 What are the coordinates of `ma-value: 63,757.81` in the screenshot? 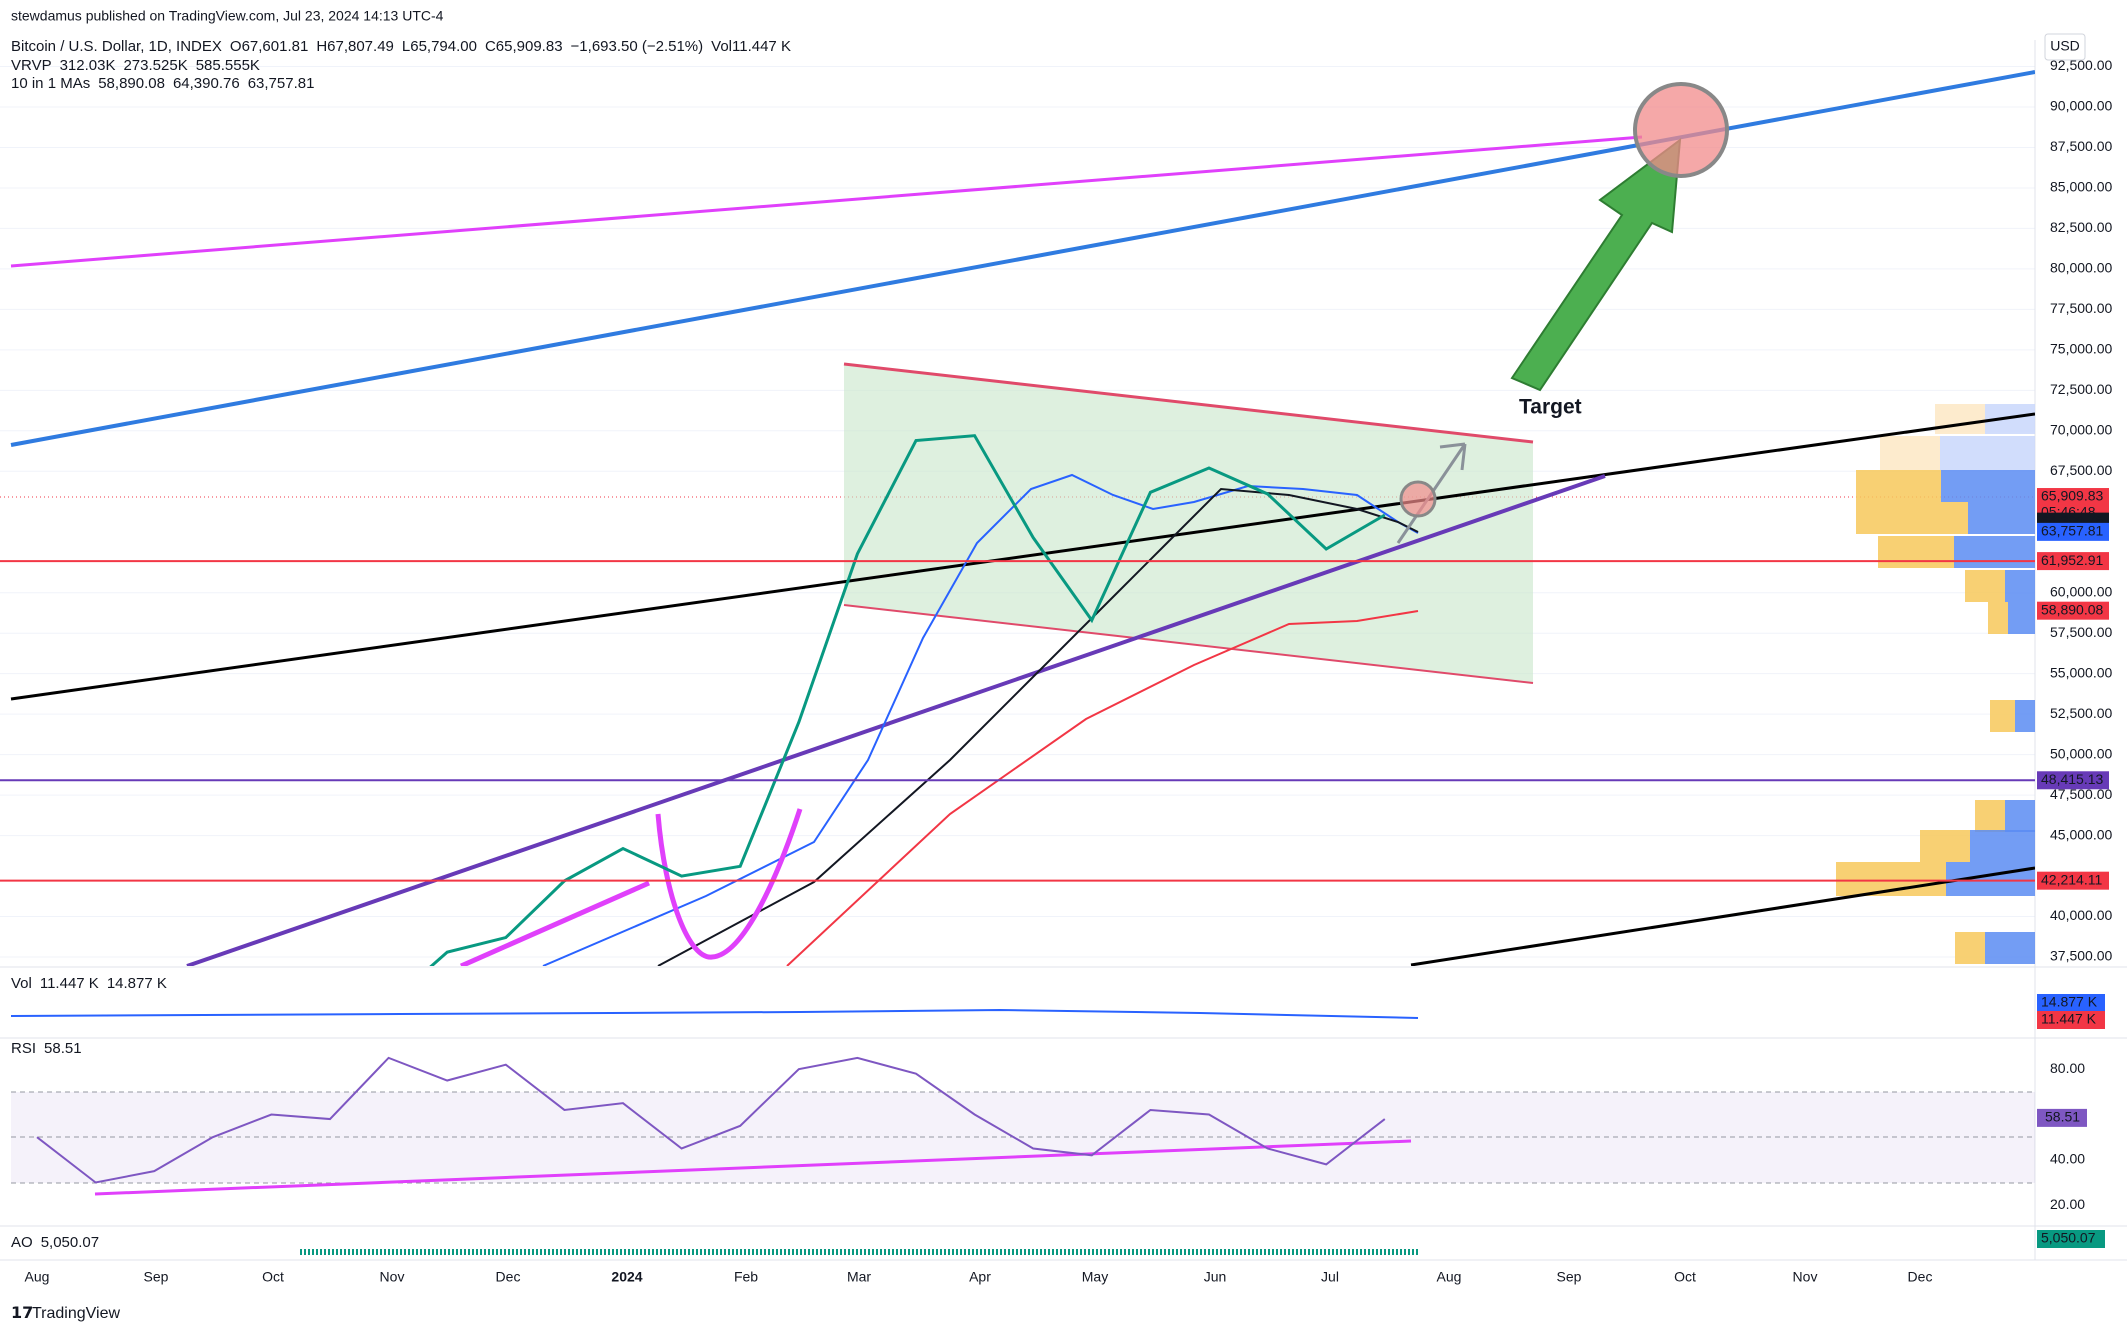 It's located at (281, 83).